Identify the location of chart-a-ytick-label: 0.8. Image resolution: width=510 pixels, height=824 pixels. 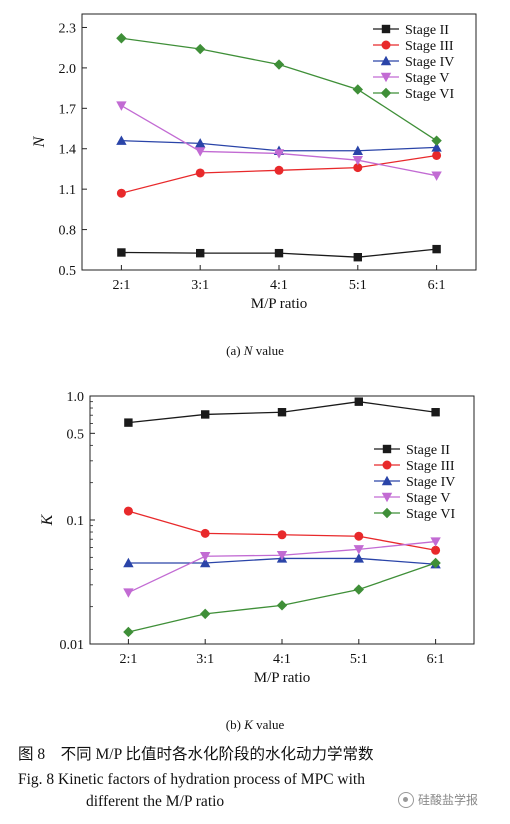
(68, 231).